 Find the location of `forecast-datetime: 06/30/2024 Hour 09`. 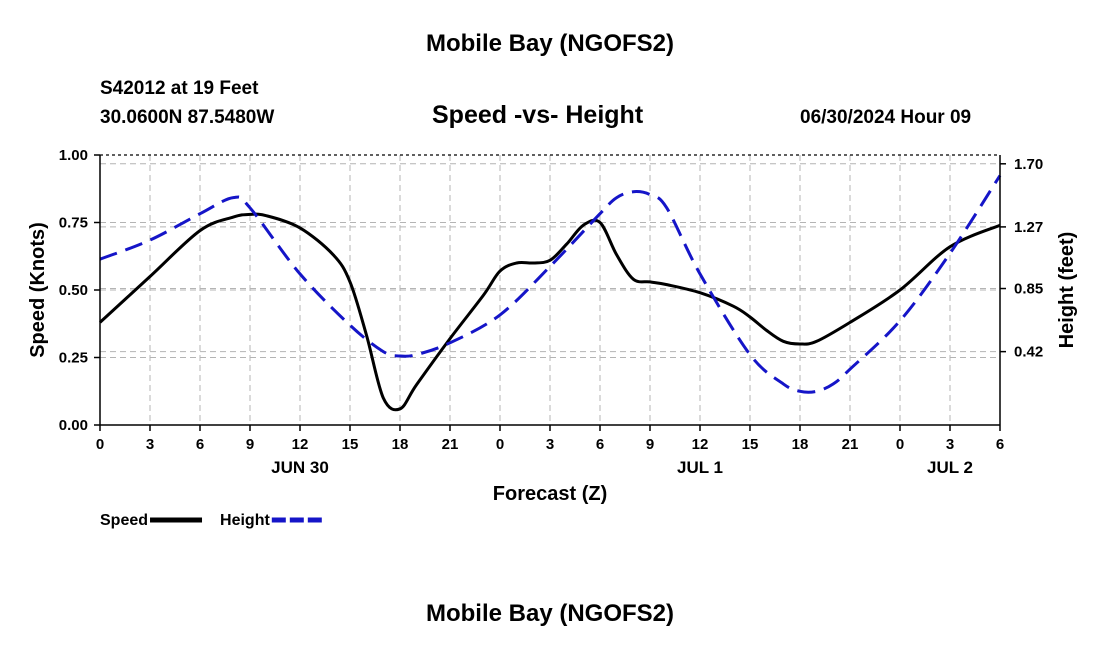

forecast-datetime: 06/30/2024 Hour 09 is located at coordinates (886, 117).